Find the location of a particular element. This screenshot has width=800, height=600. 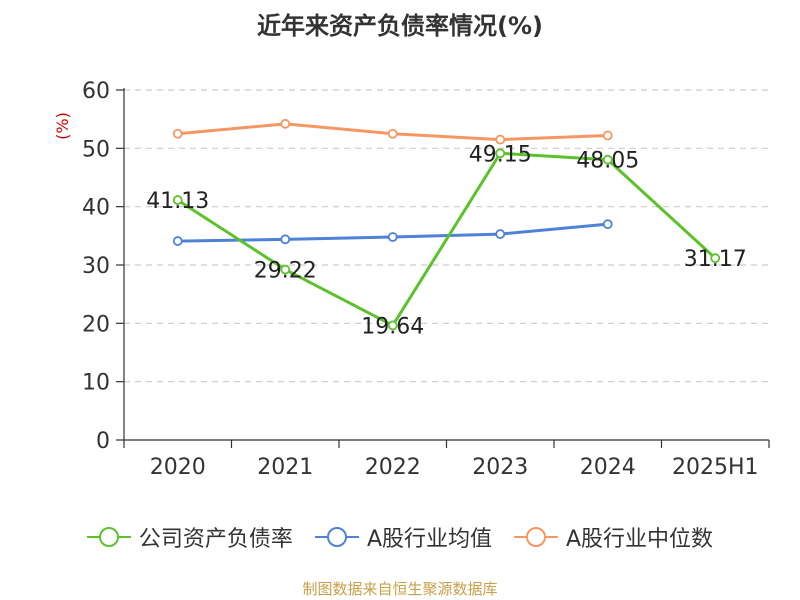

y-tick-label: 50 is located at coordinates (96, 149).